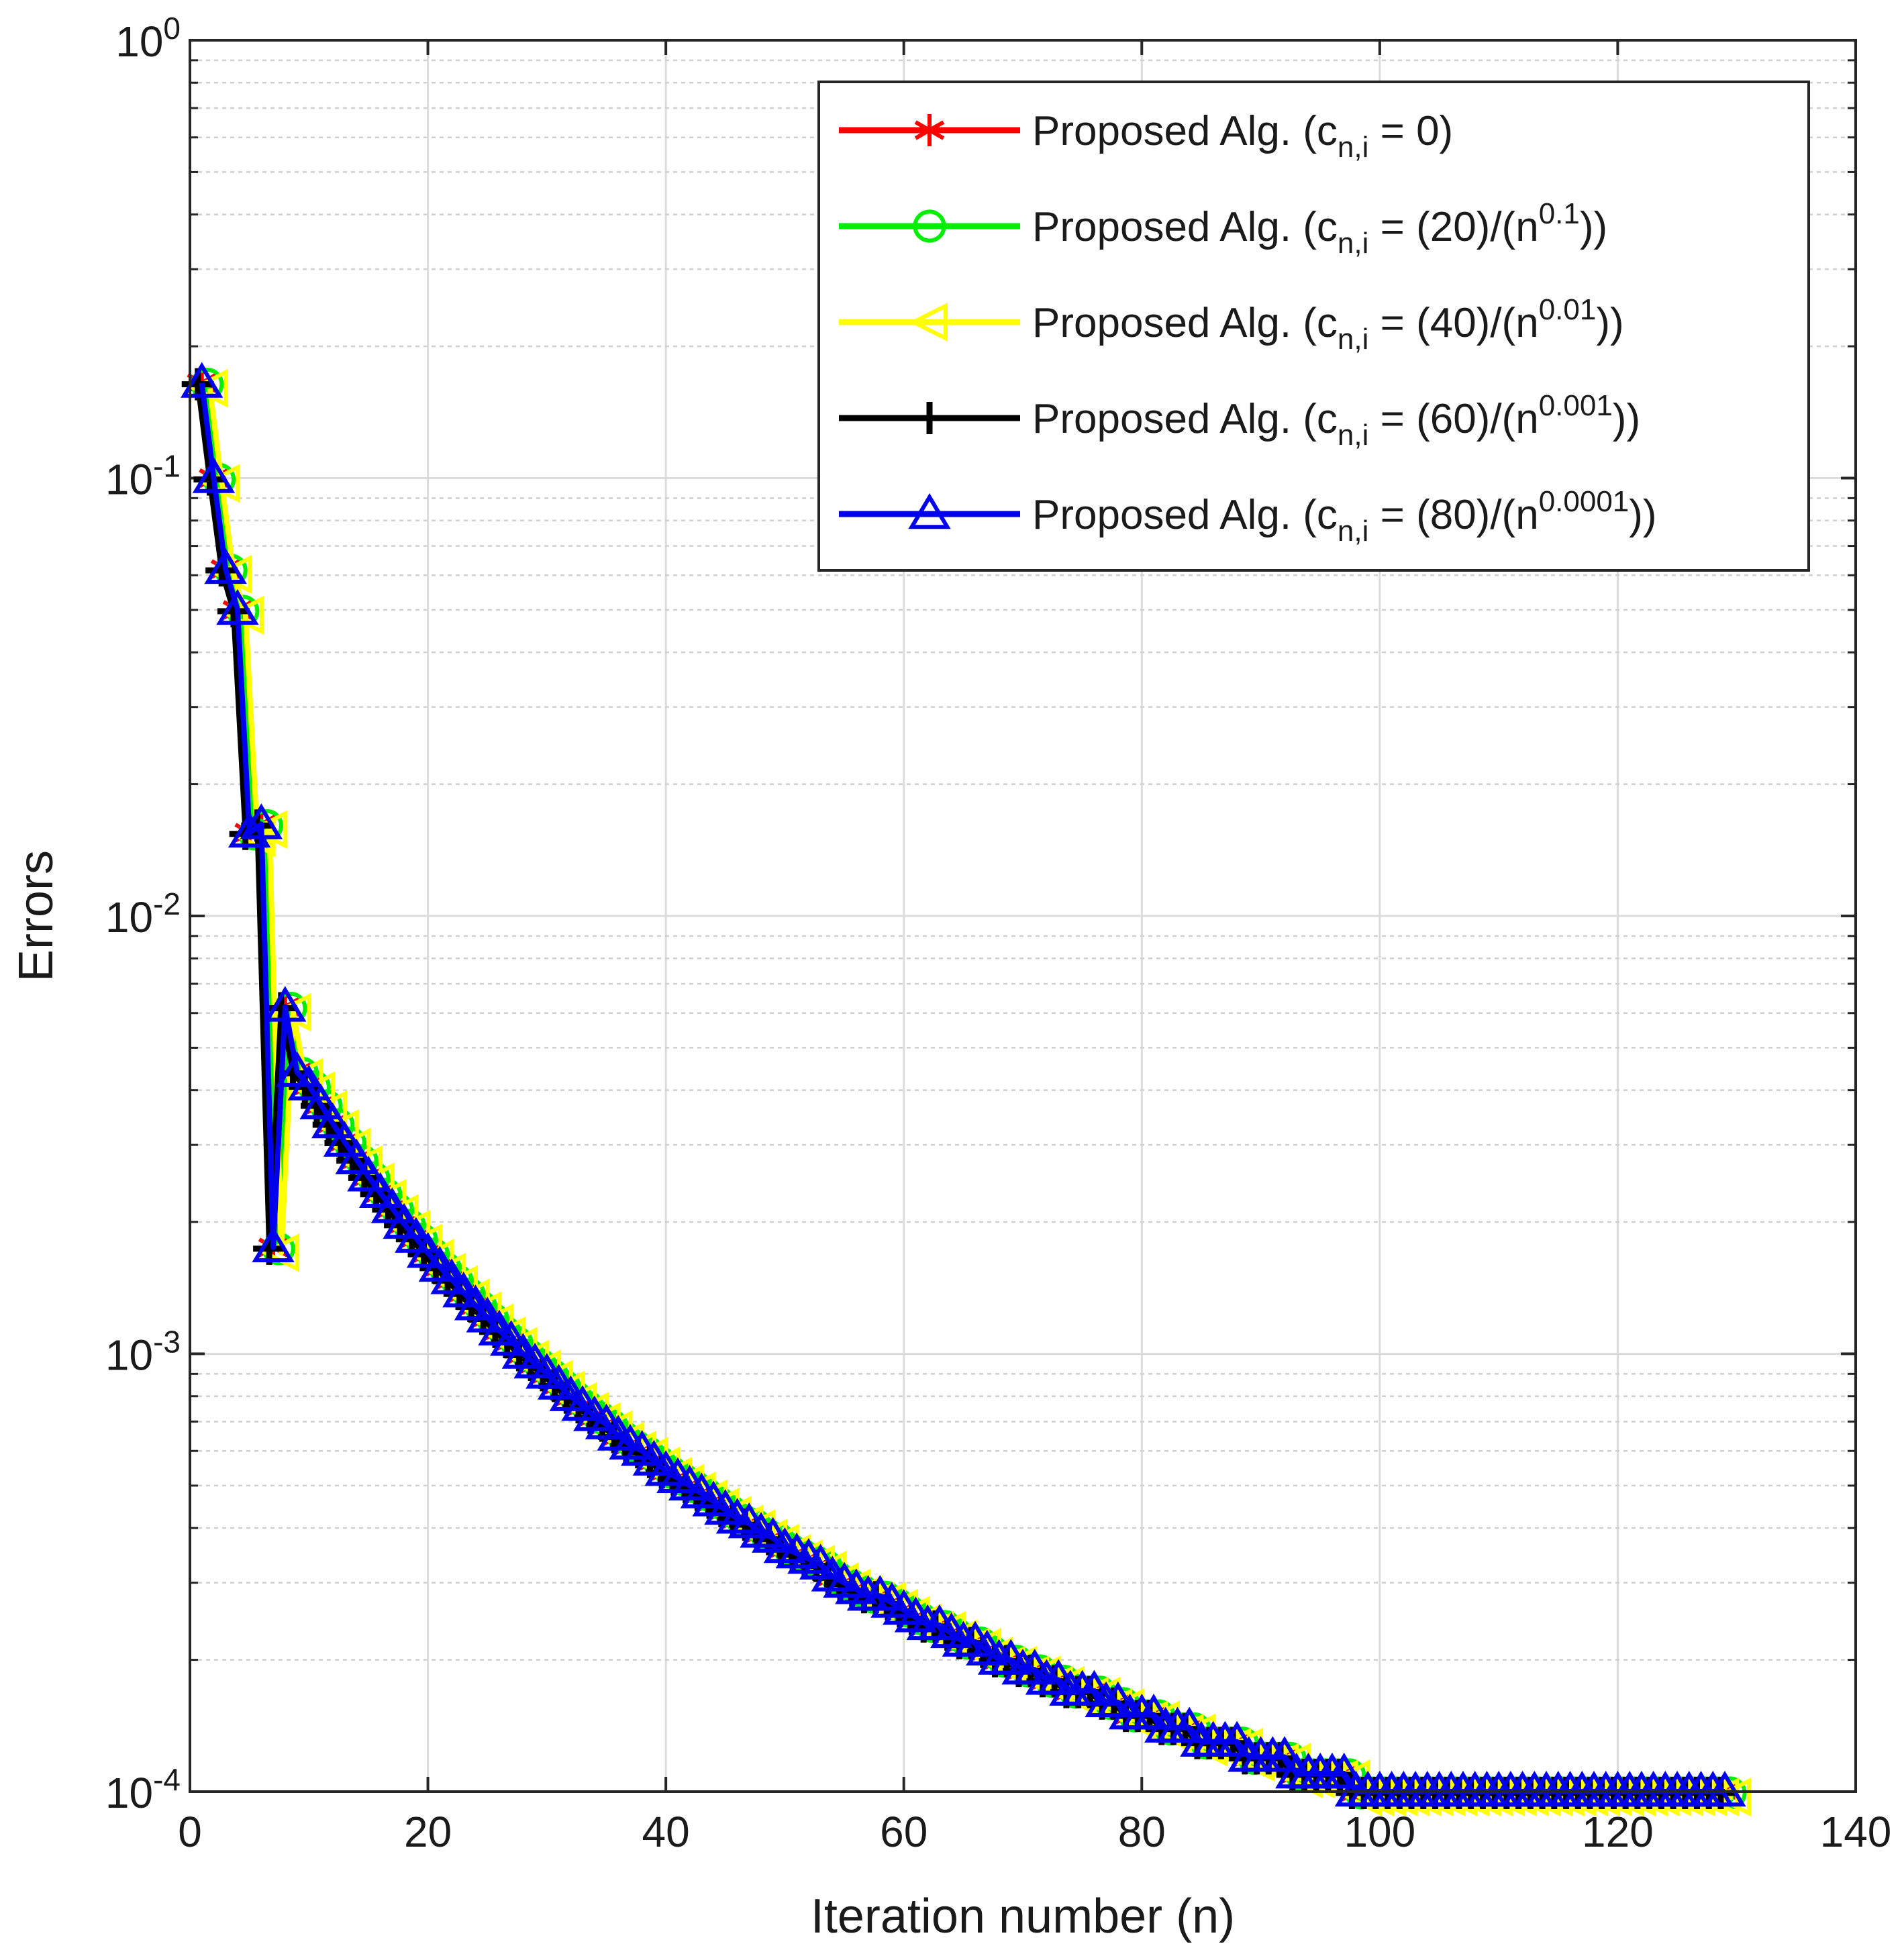 This screenshot has width=1904, height=1950. Describe the element at coordinates (1856, 1832) in the screenshot. I see `x-tick-label: 140` at that location.